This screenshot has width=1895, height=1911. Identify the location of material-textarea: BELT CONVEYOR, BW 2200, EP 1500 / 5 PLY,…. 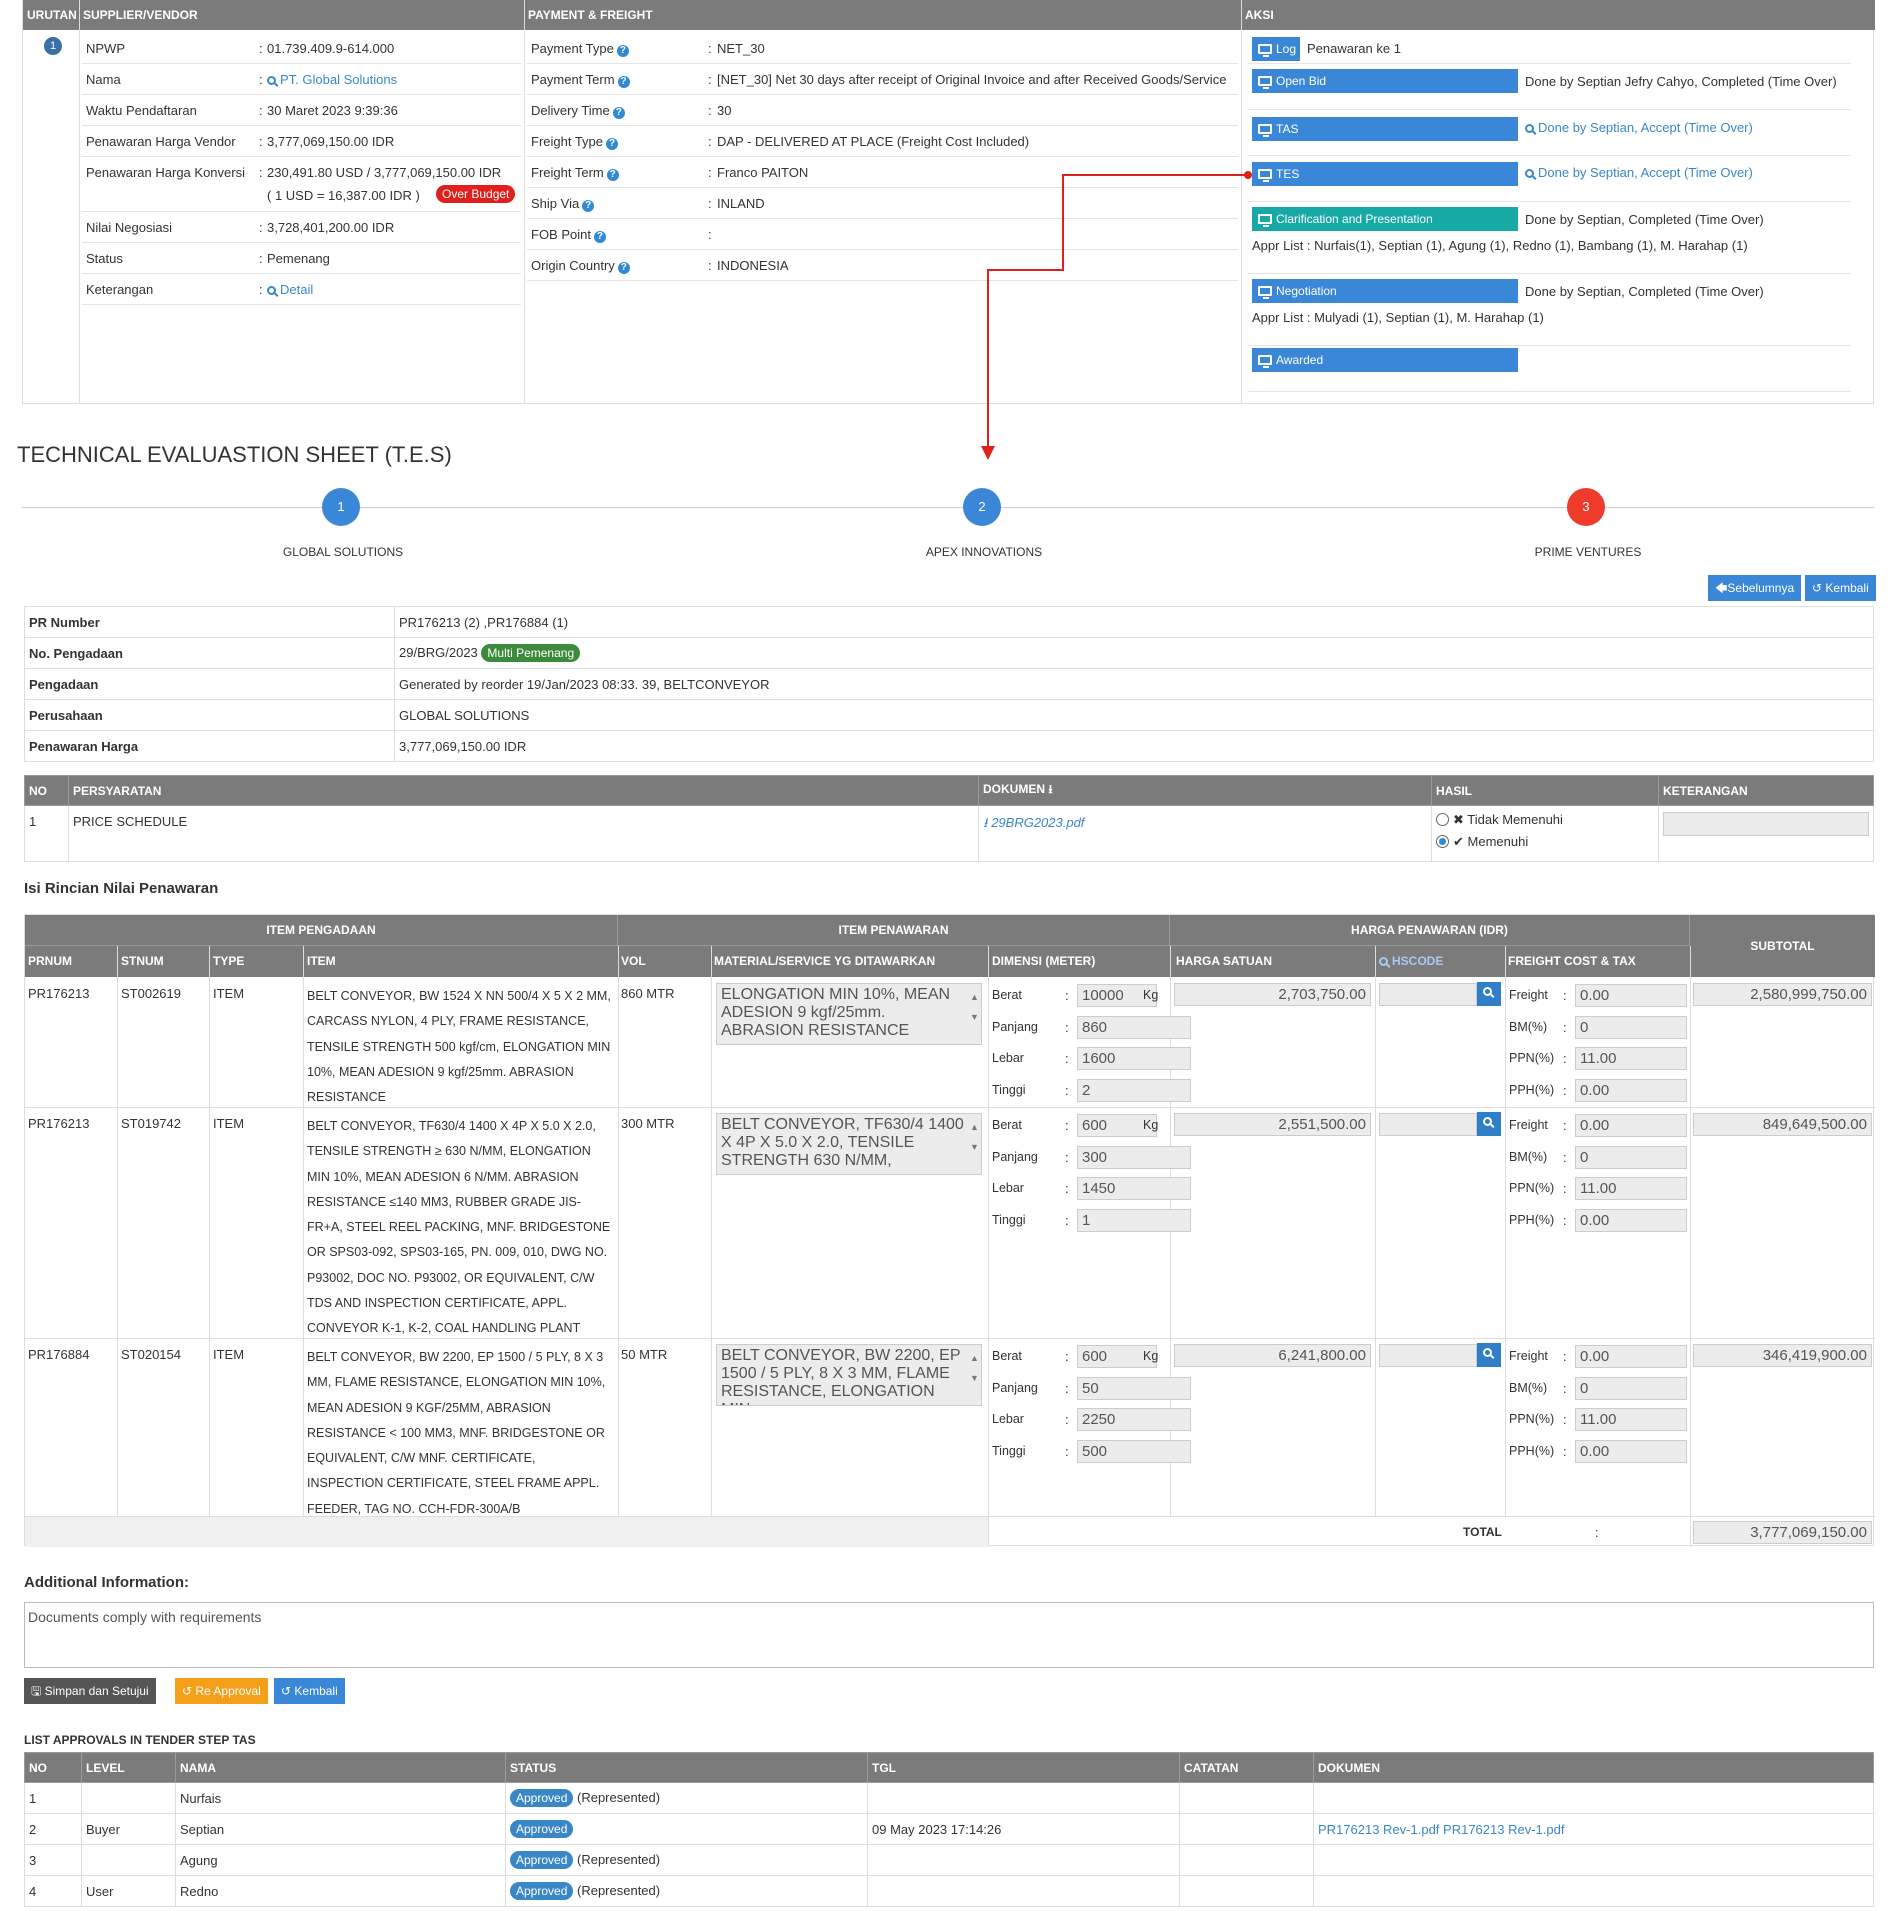
(849, 1375).